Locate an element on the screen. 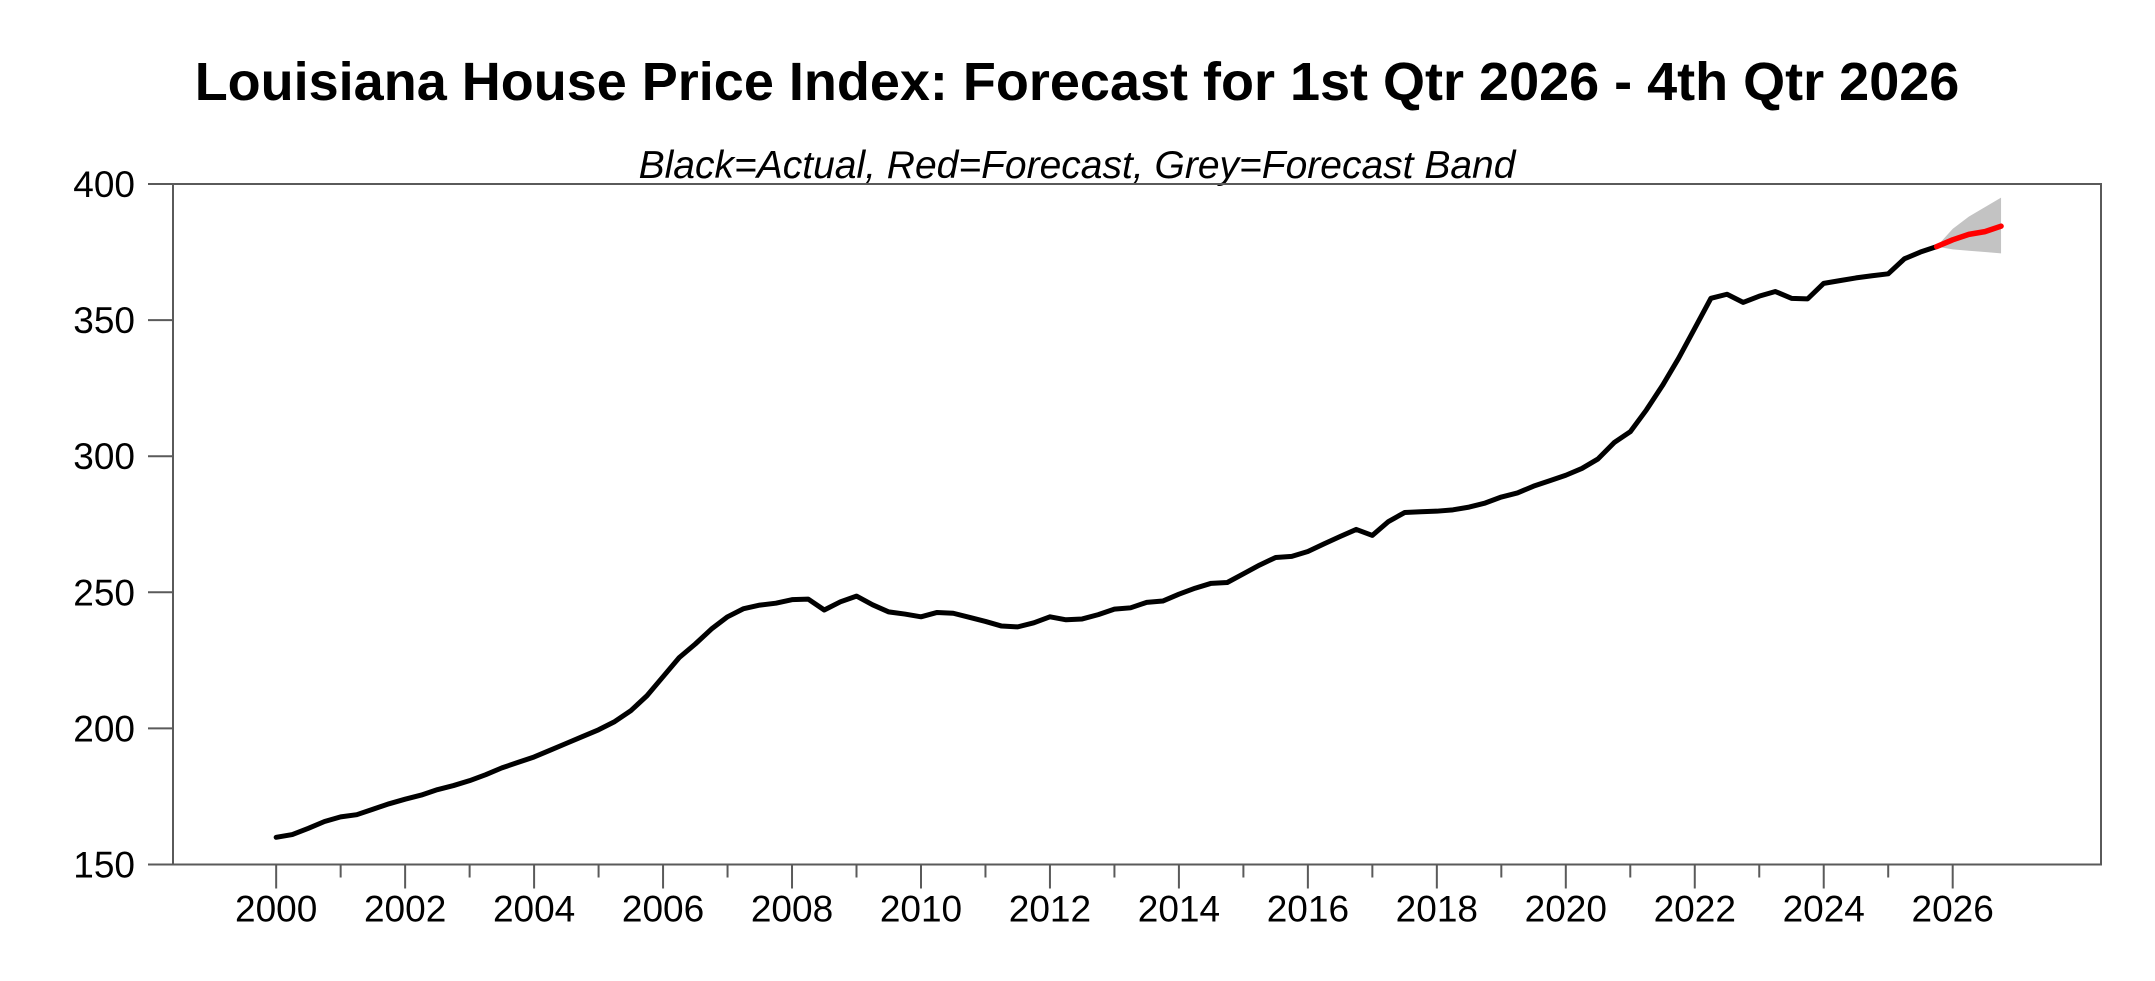 The height and width of the screenshot is (981, 2155). x-tick-label: 2008 is located at coordinates (792, 909).